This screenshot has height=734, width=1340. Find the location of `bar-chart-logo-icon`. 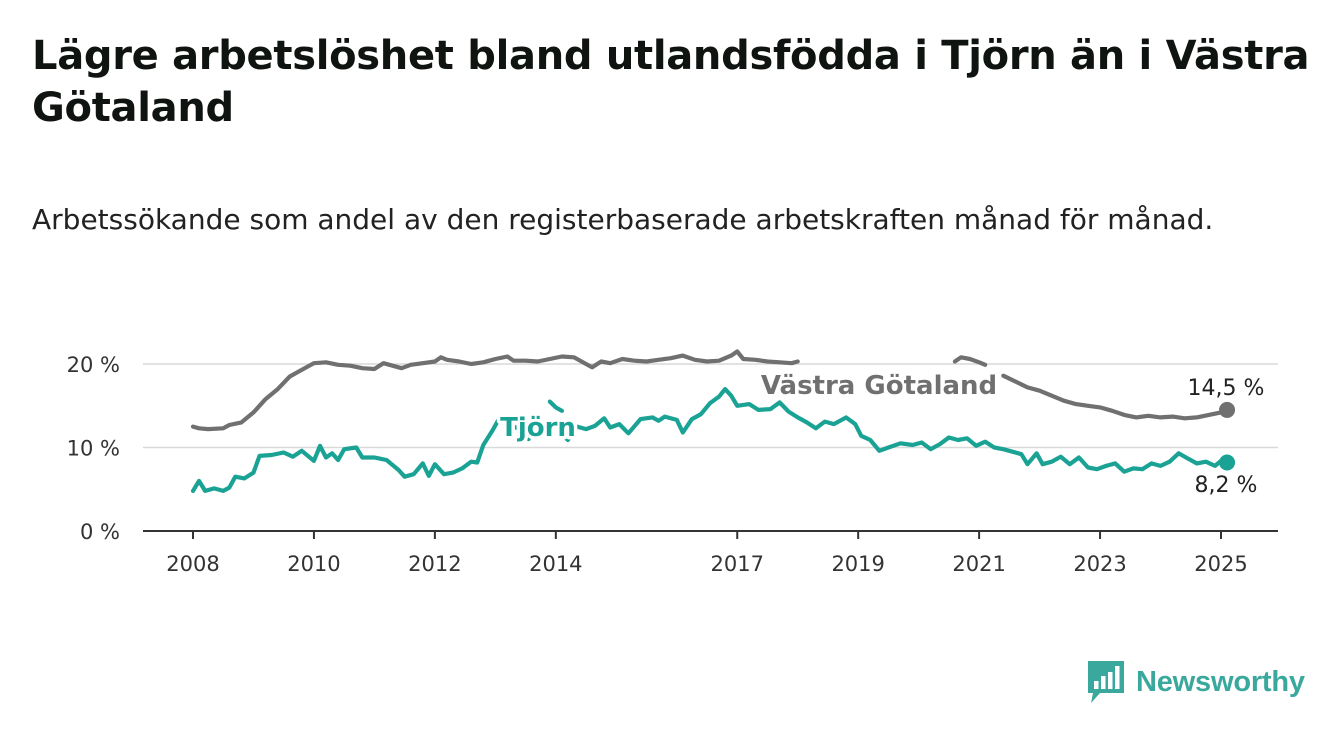

bar-chart-logo-icon is located at coordinates (1106, 682).